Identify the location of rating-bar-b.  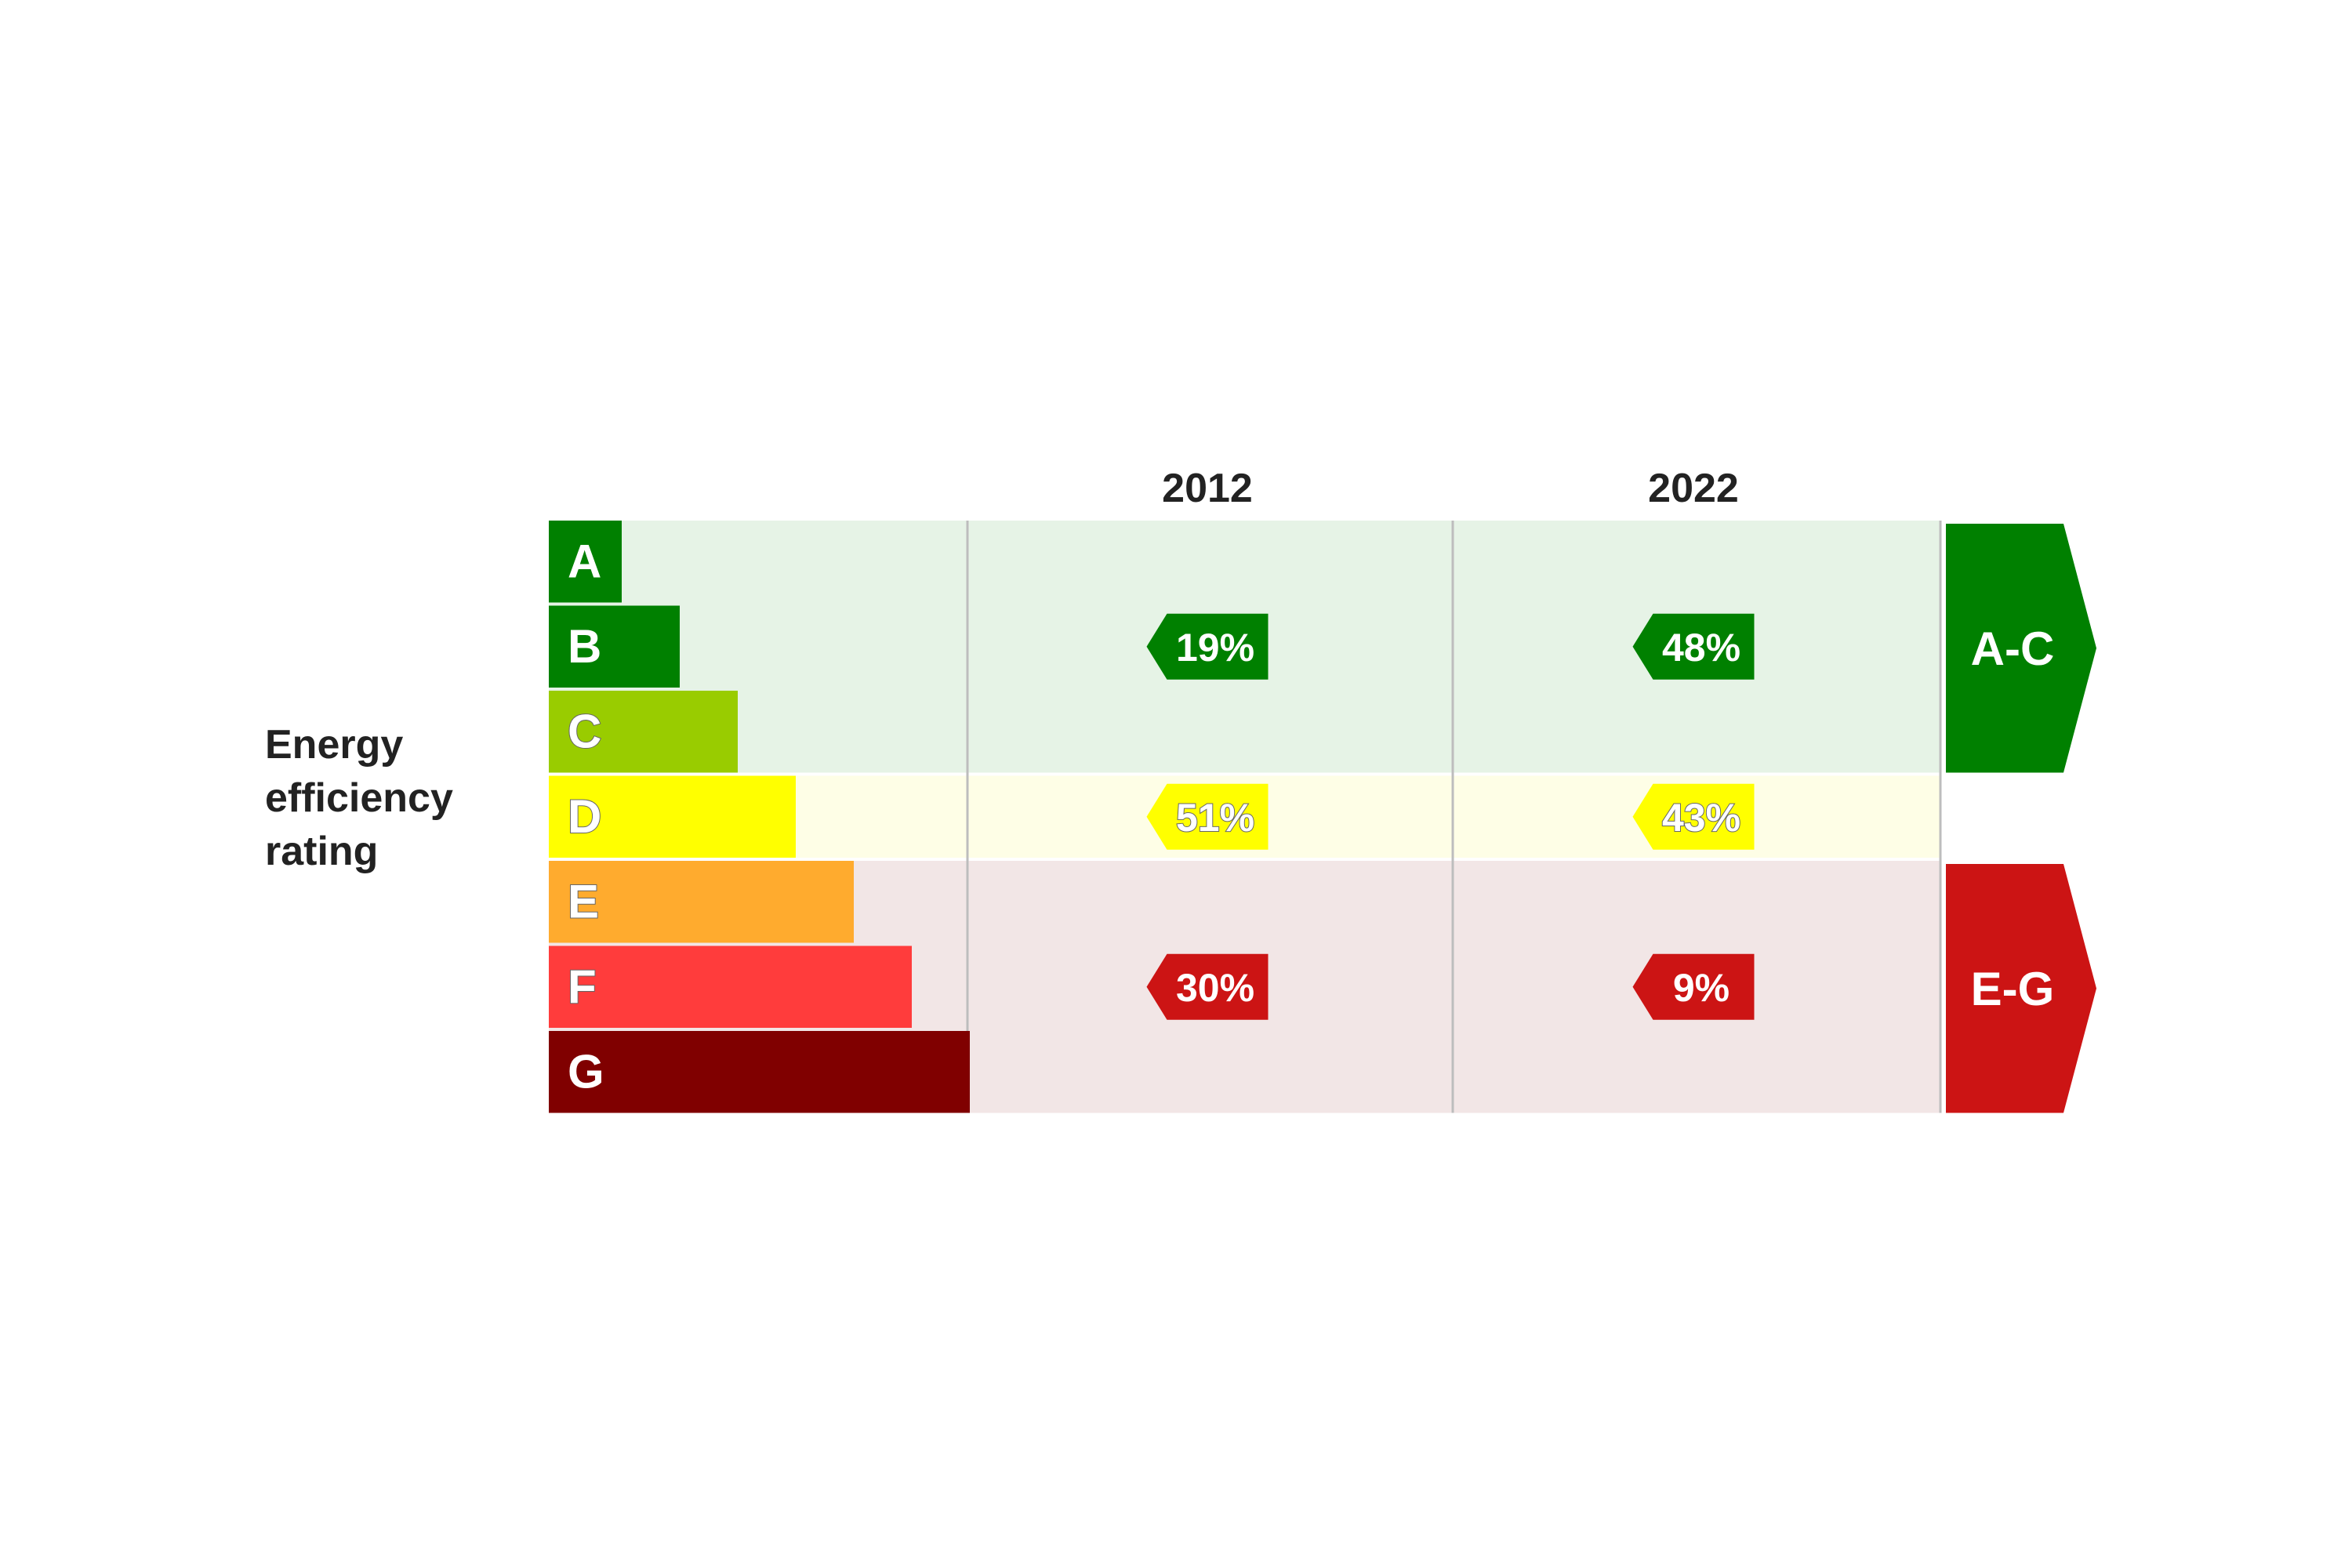
(614, 646).